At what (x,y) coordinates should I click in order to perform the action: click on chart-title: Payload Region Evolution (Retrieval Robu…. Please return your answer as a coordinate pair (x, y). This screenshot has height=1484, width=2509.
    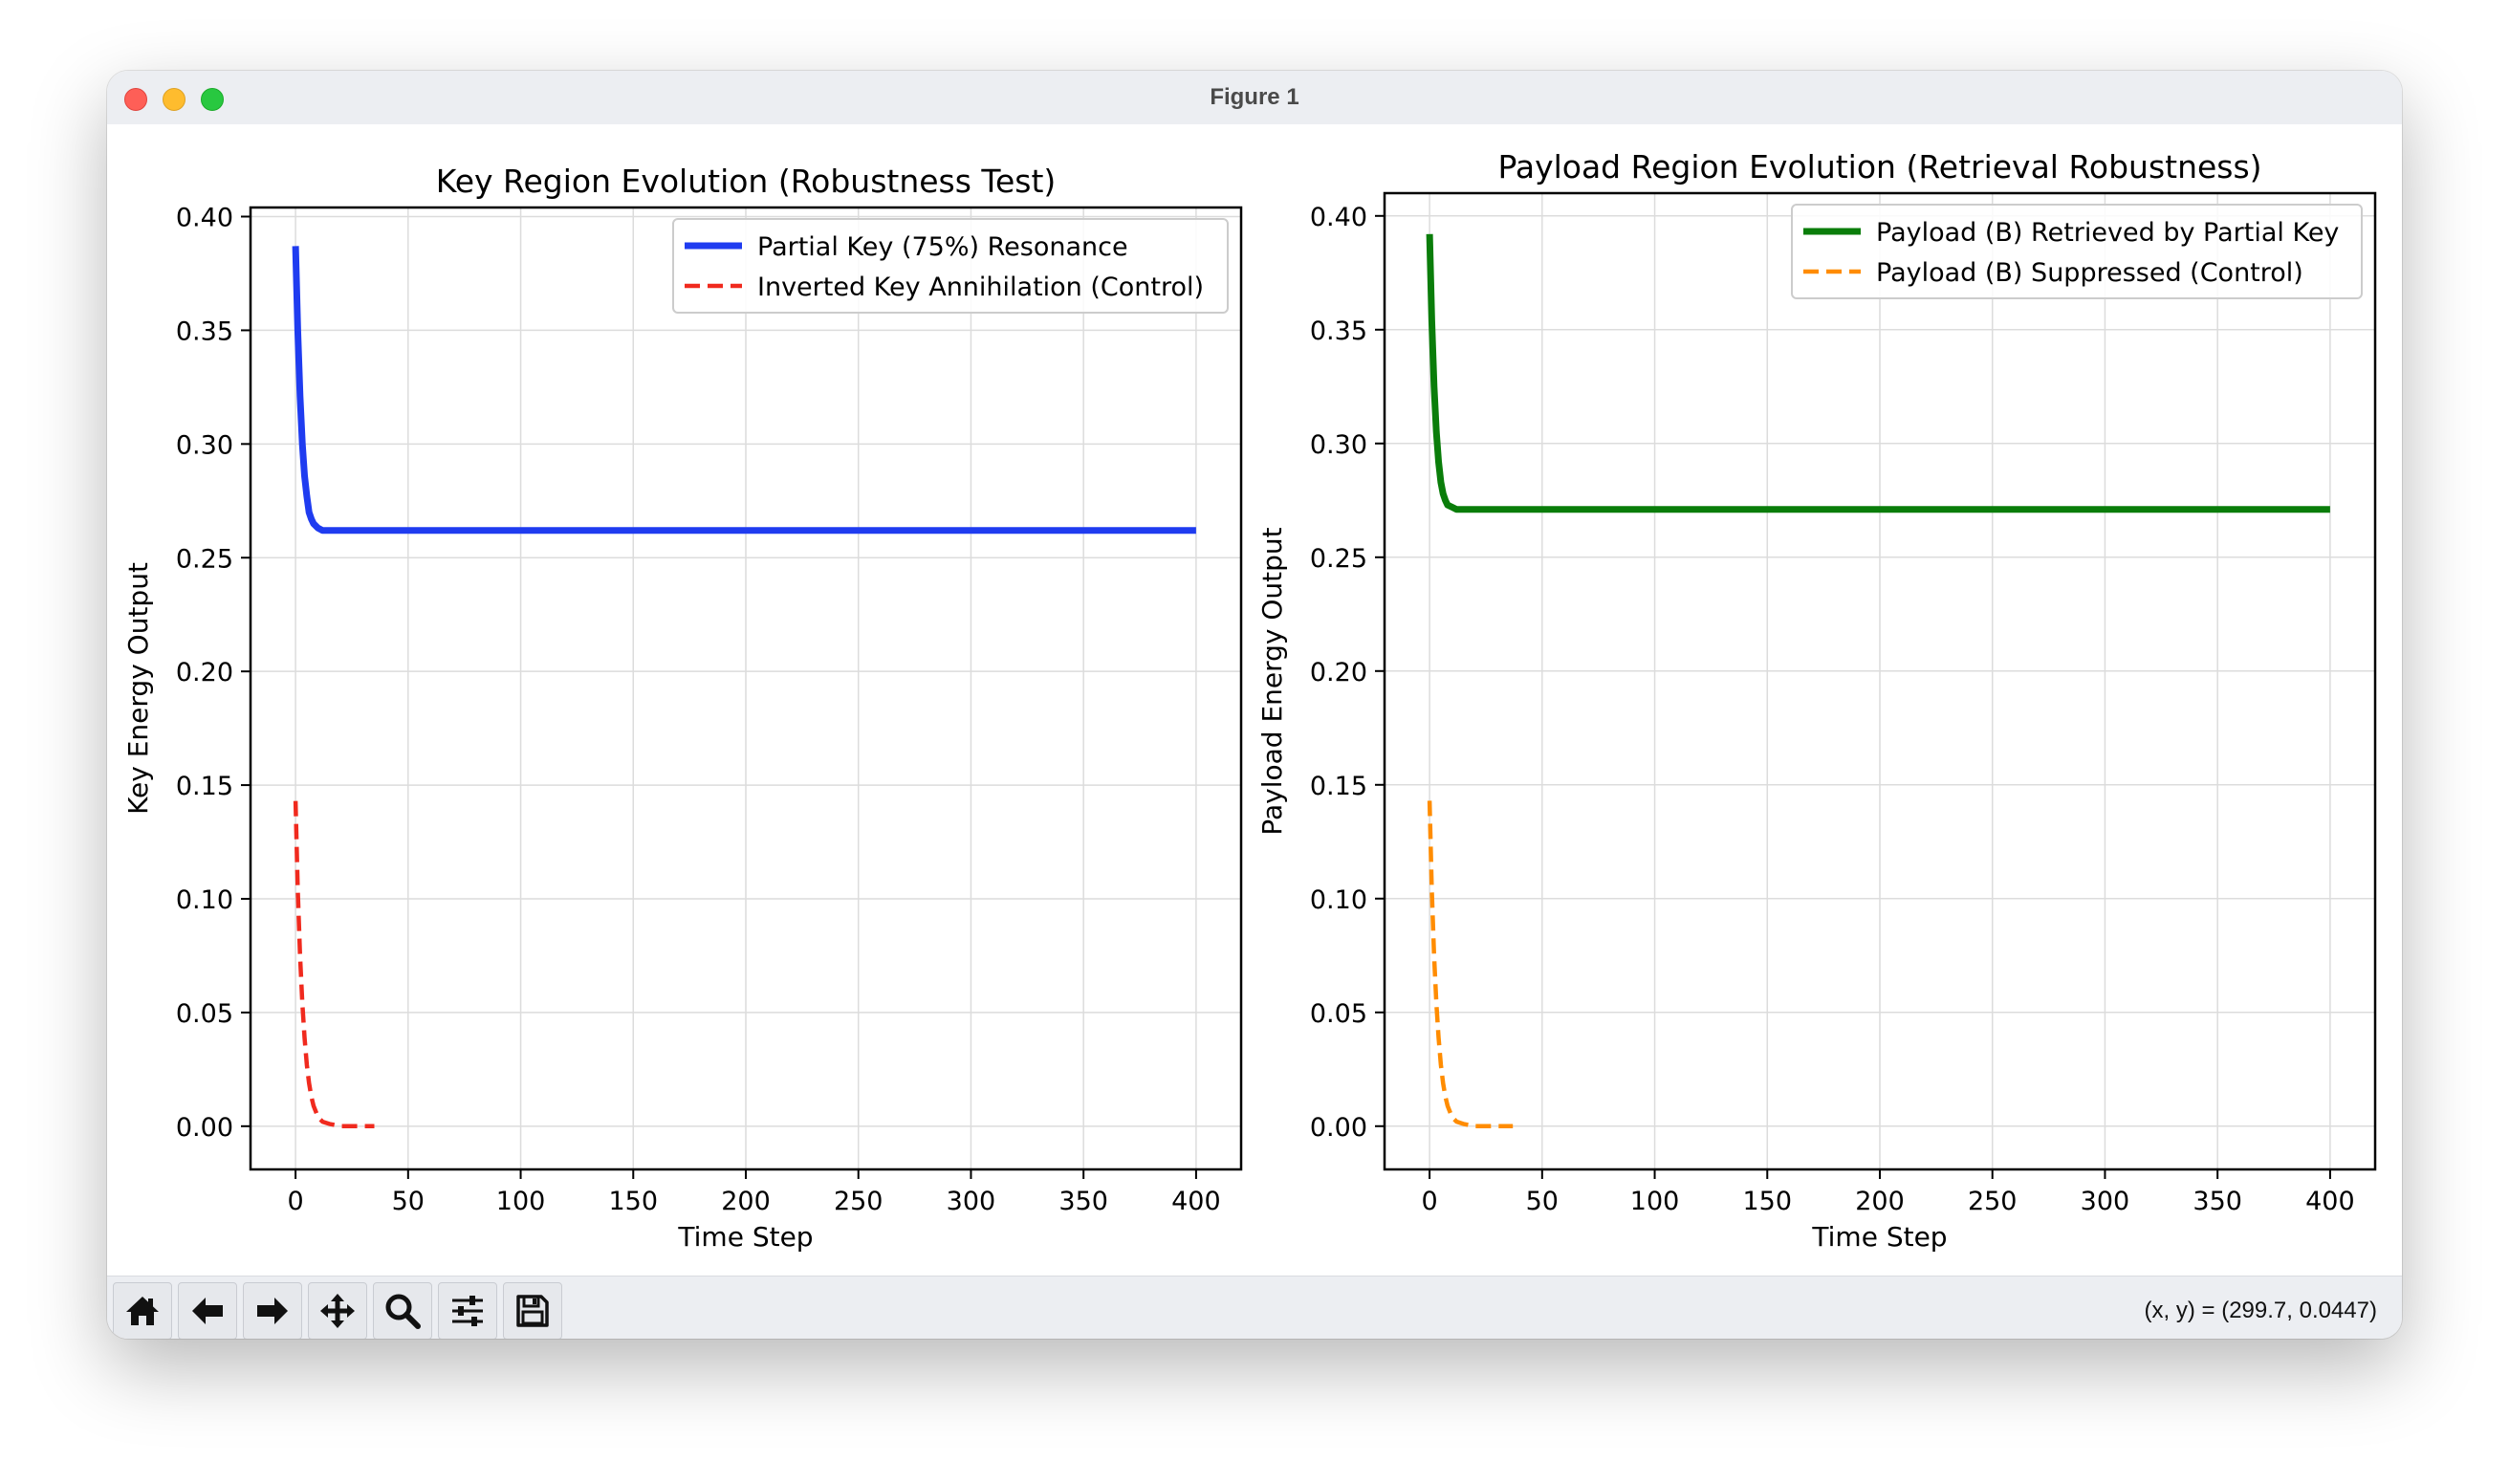
    Looking at the image, I should click on (1879, 167).